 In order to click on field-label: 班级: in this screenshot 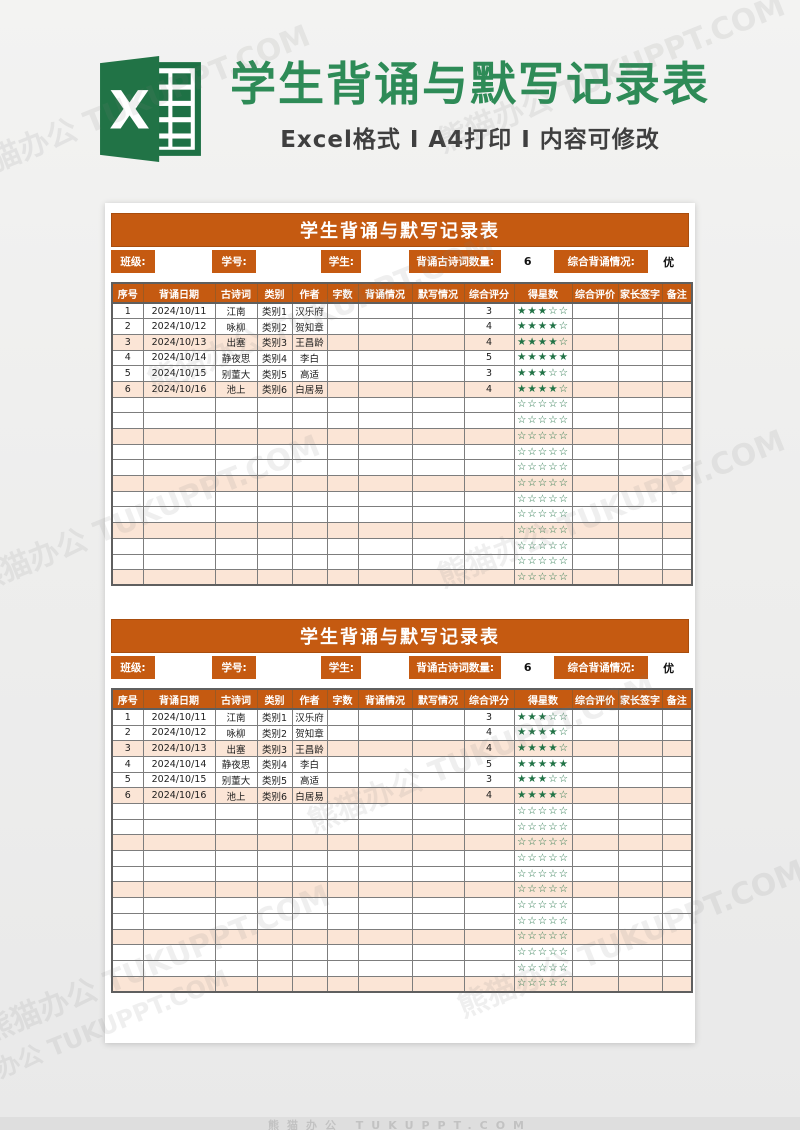, I will do `click(133, 261)`.